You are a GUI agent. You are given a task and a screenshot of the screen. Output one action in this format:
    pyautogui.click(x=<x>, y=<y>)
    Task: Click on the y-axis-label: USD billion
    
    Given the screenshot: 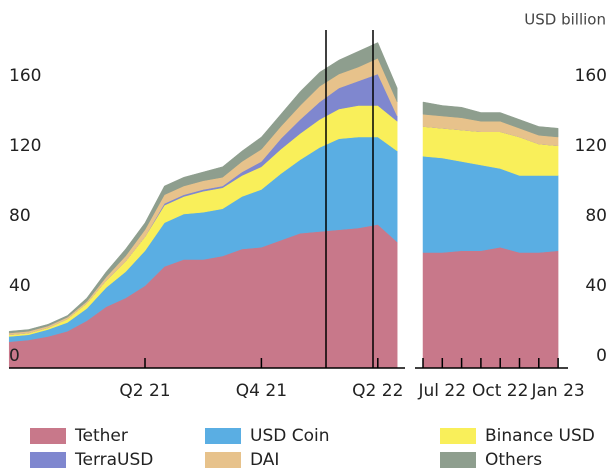 What is the action you would take?
    pyautogui.click(x=565, y=20)
    